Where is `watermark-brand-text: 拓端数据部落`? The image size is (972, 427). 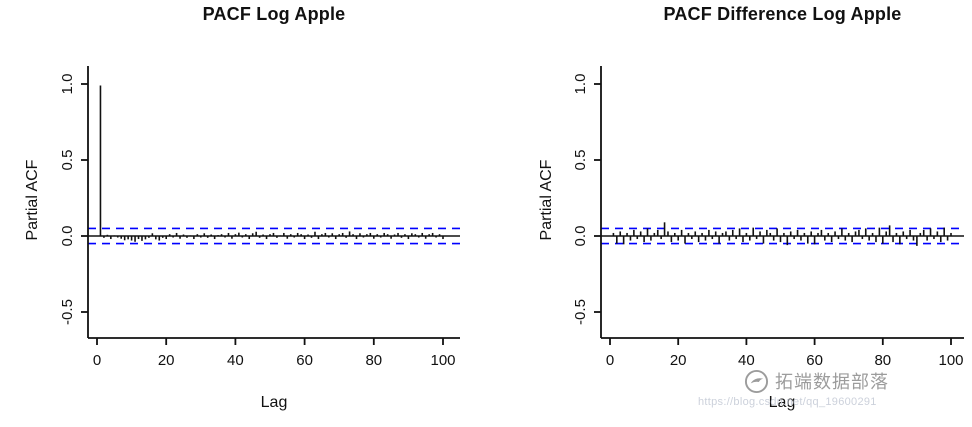
watermark-brand-text: 拓端数据部落 is located at coordinates (832, 382).